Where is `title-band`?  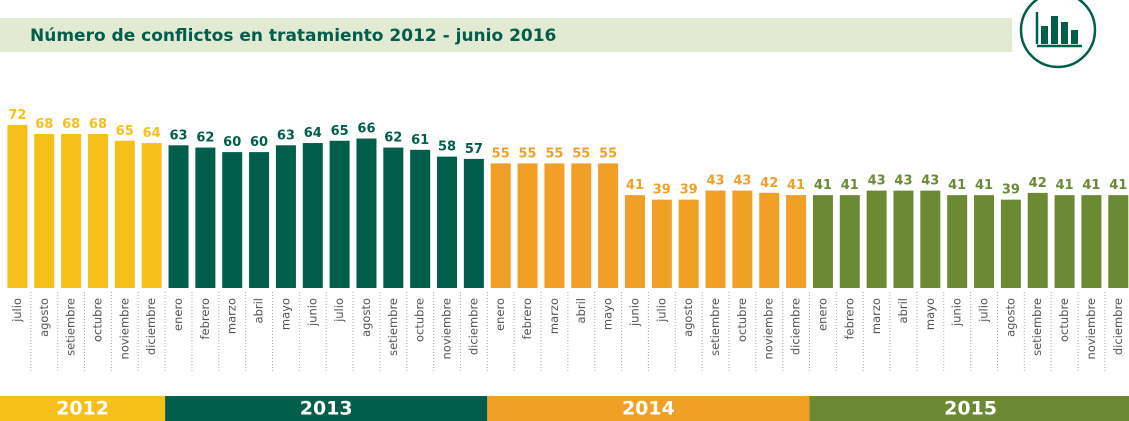
title-band is located at coordinates (506, 35).